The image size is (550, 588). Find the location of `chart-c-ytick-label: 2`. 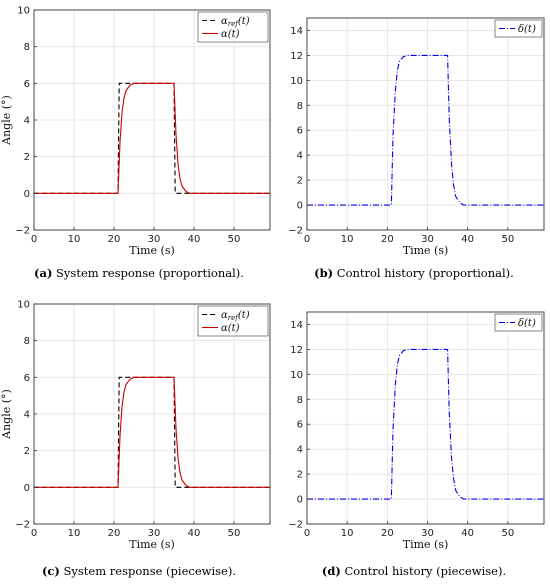

chart-c-ytick-label: 2 is located at coordinates (27, 451).